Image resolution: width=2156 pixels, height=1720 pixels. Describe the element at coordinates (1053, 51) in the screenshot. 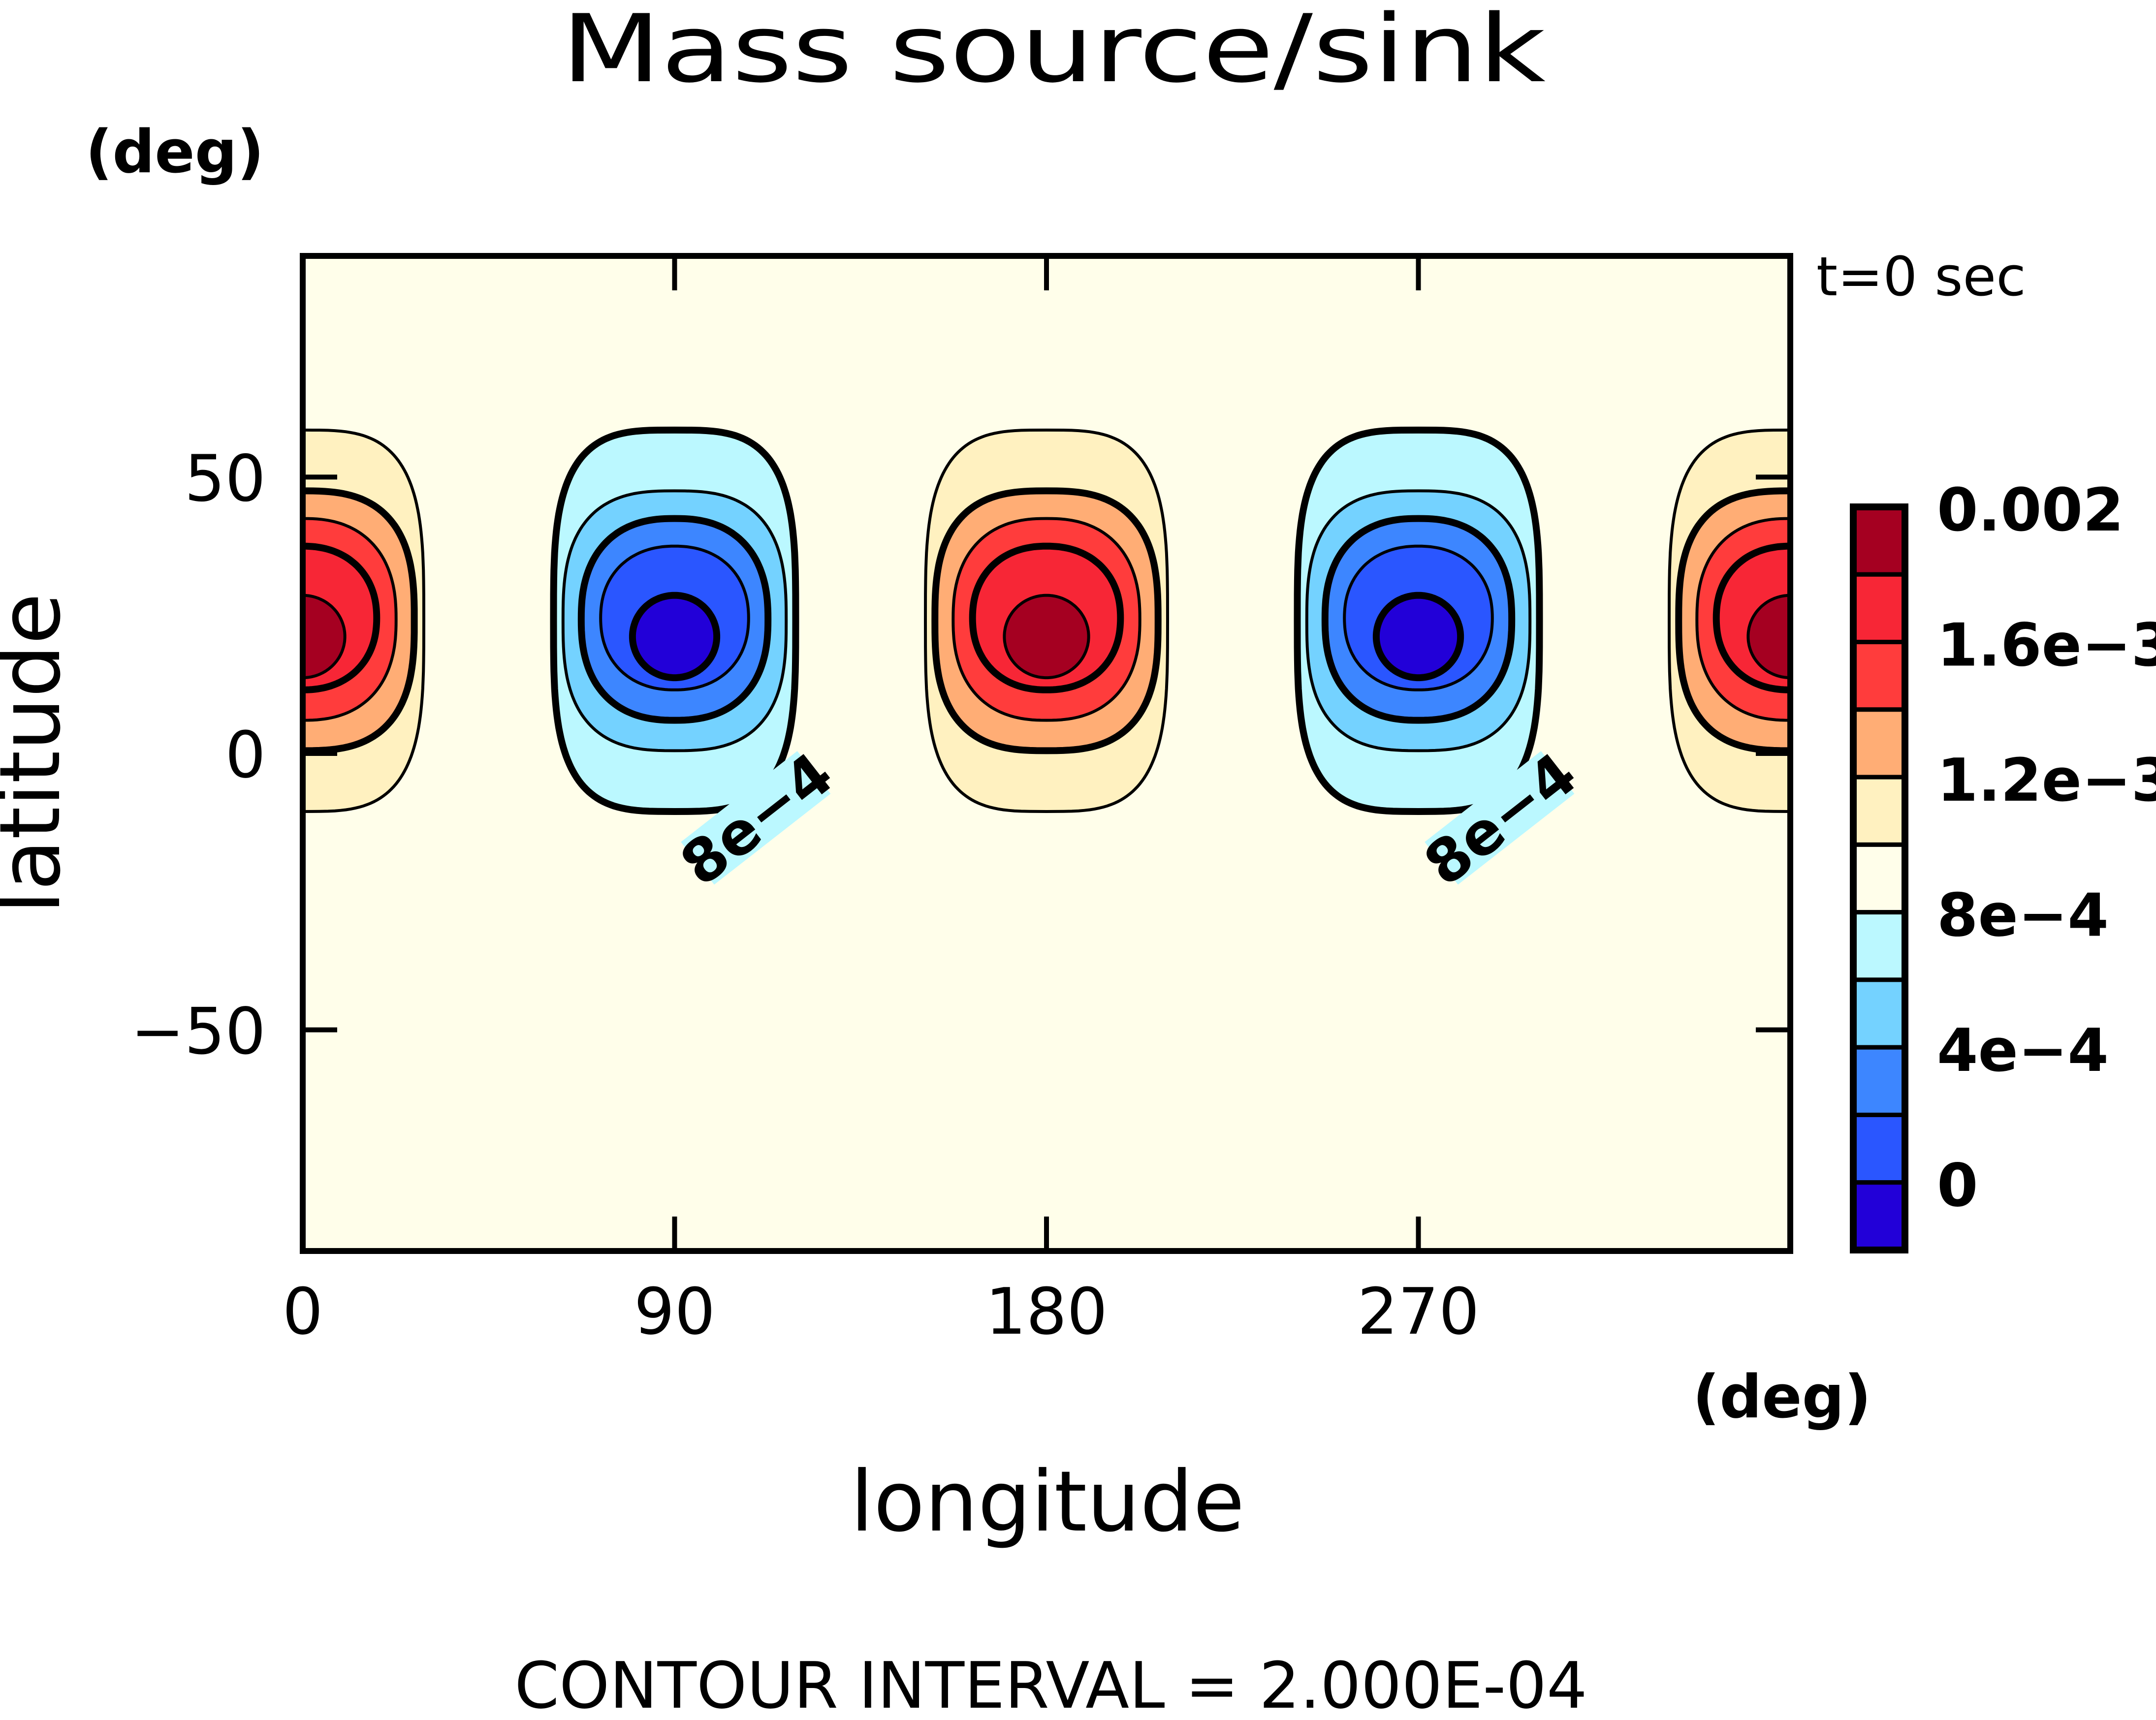

I see `chart-title: Mass source/sink` at that location.